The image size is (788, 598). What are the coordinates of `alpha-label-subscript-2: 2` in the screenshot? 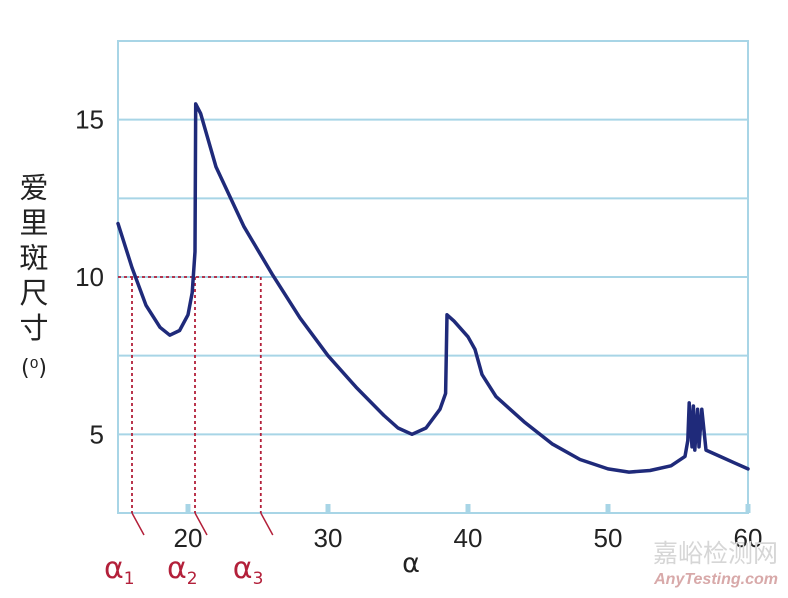 It's located at (192, 579).